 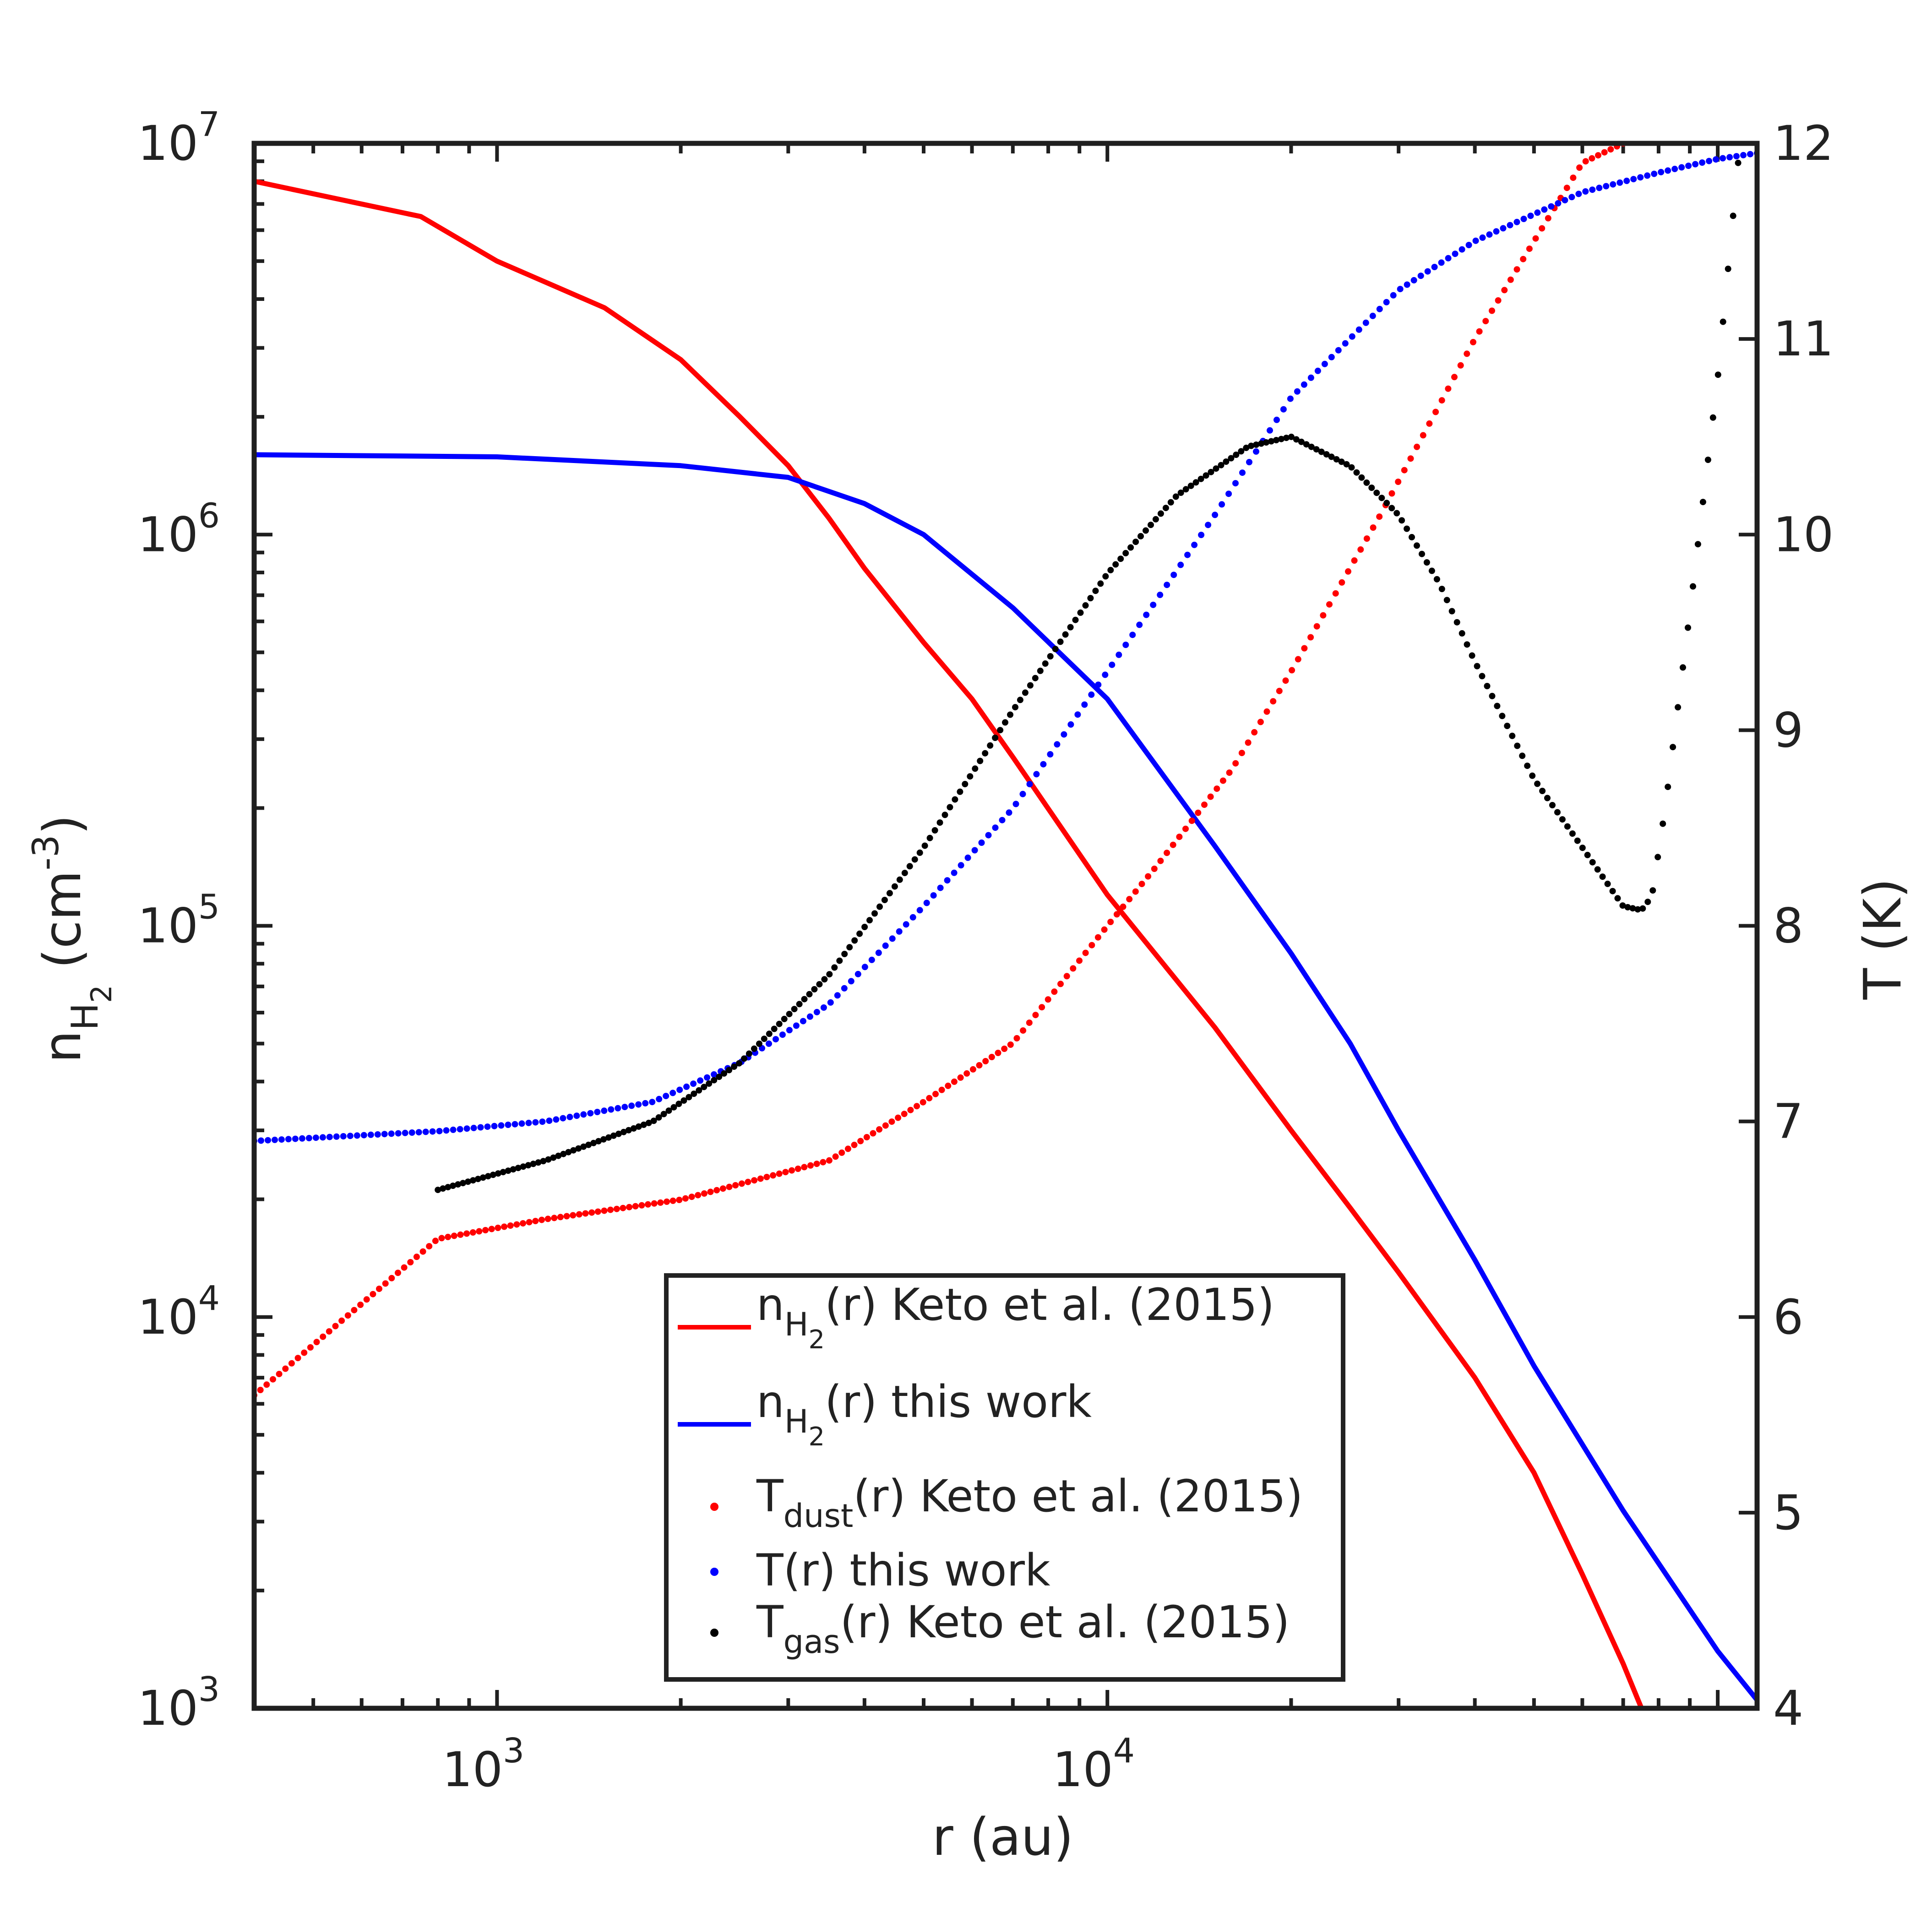 What do you see at coordinates (1883, 939) in the screenshot?
I see `y-axis-right-label: T (K)` at bounding box center [1883, 939].